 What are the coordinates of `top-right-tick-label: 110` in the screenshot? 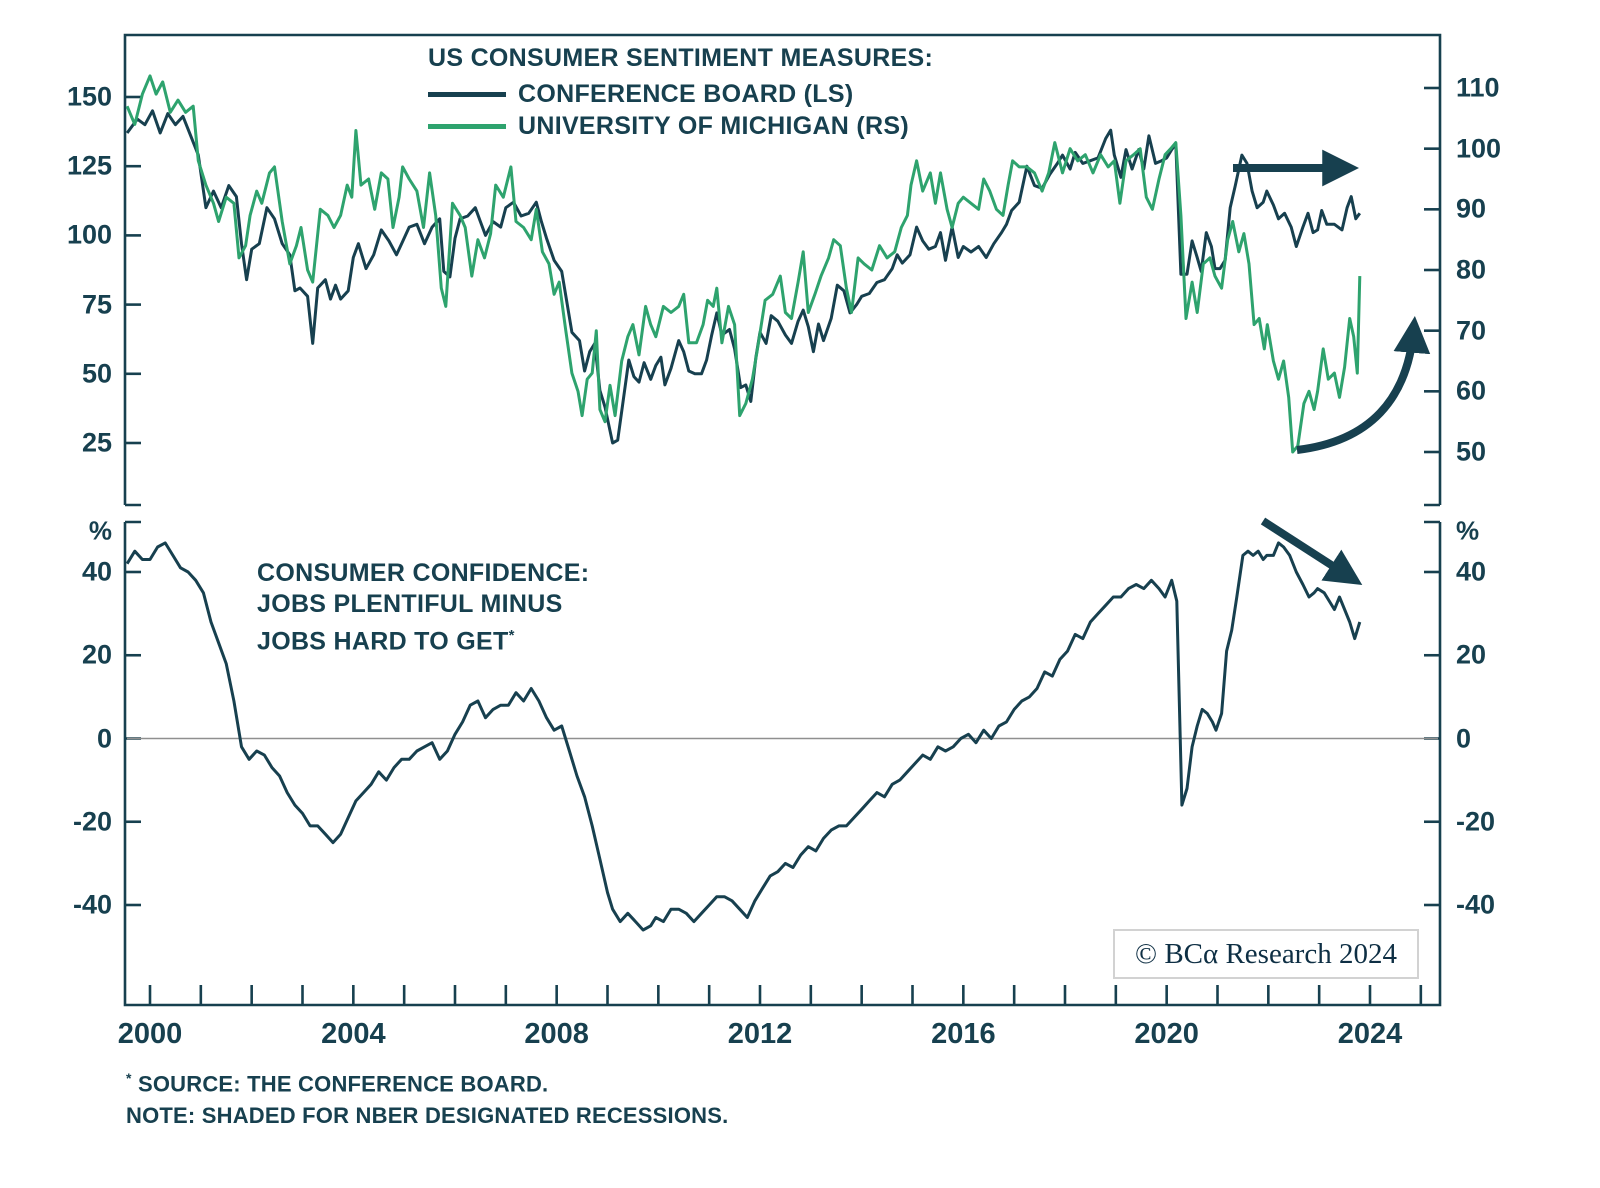 It's located at (1478, 87).